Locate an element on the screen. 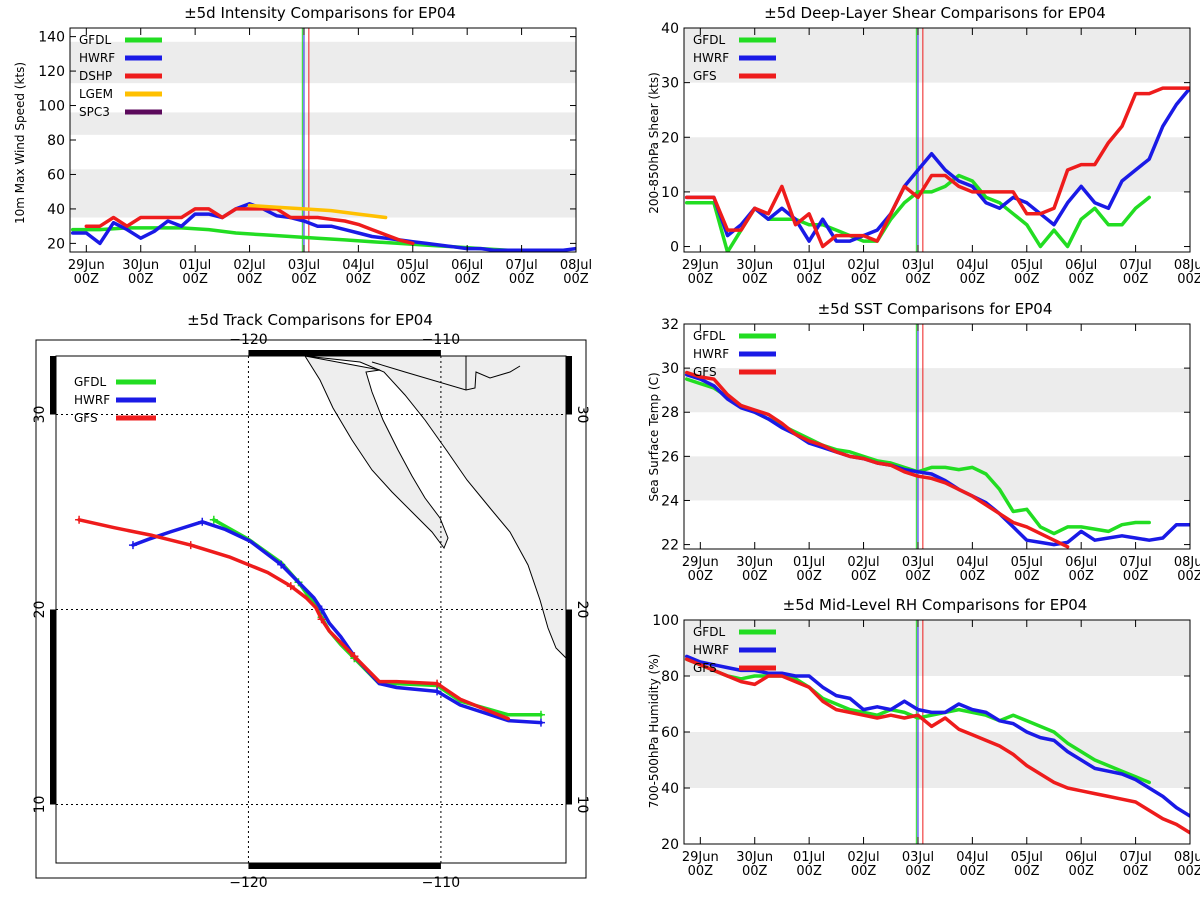  intensity-title: ±5d Intensity Comparisons for EP04 is located at coordinates (320, 13).